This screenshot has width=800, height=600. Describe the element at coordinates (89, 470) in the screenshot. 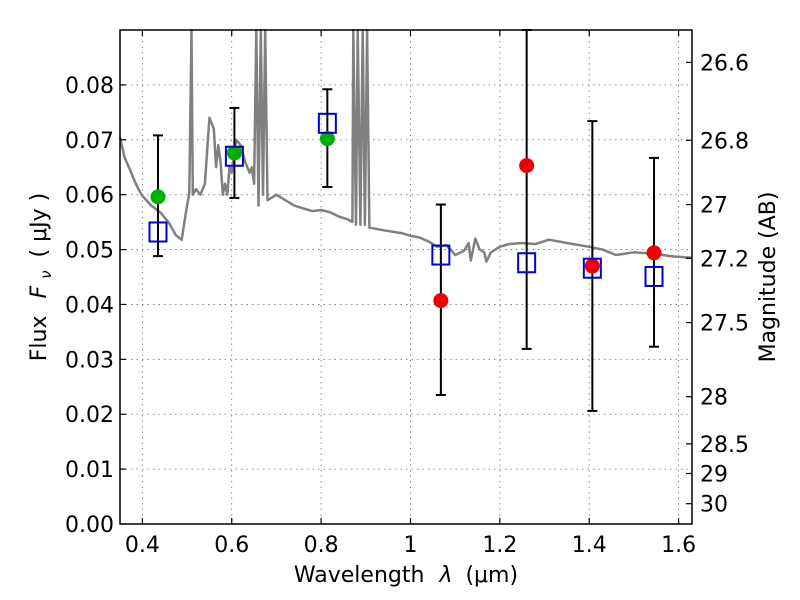

I see `y-tick-label: 0.01` at that location.